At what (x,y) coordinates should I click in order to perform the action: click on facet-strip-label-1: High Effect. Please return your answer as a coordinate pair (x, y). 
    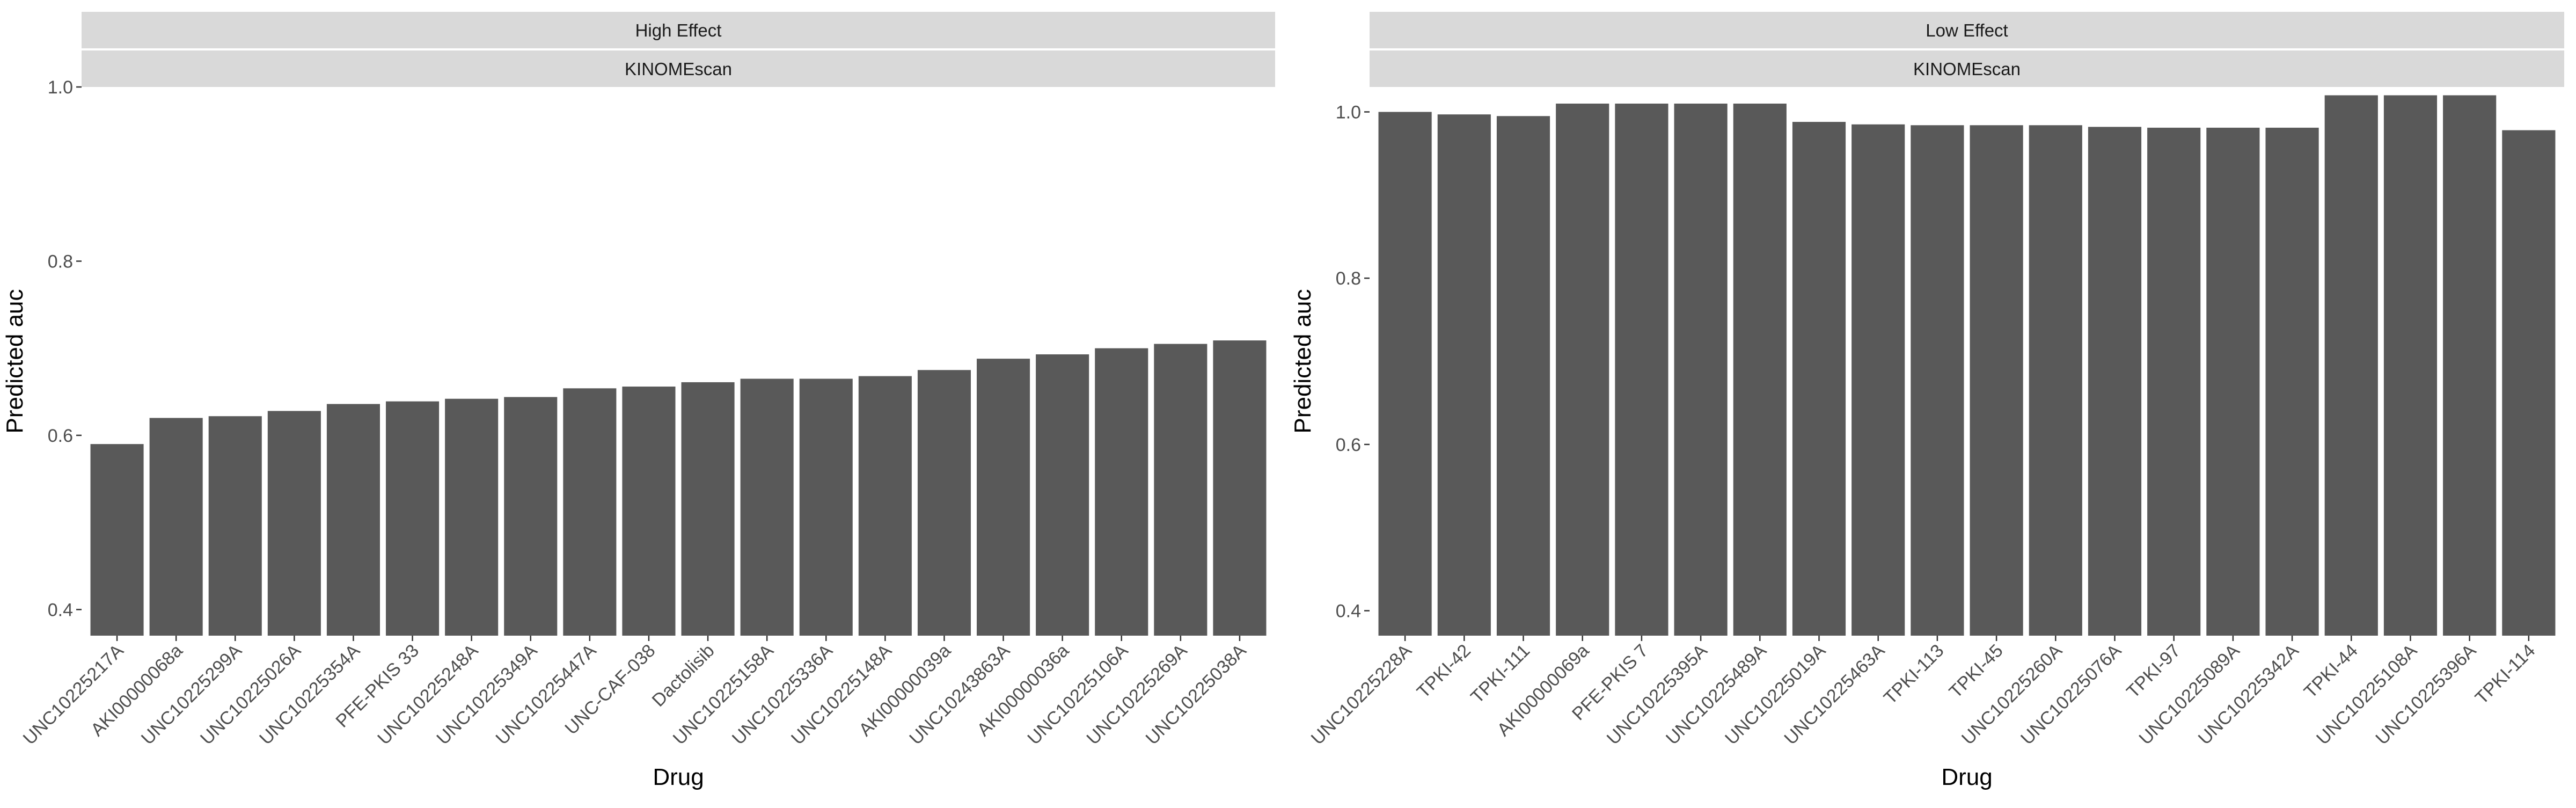
    Looking at the image, I should click on (678, 30).